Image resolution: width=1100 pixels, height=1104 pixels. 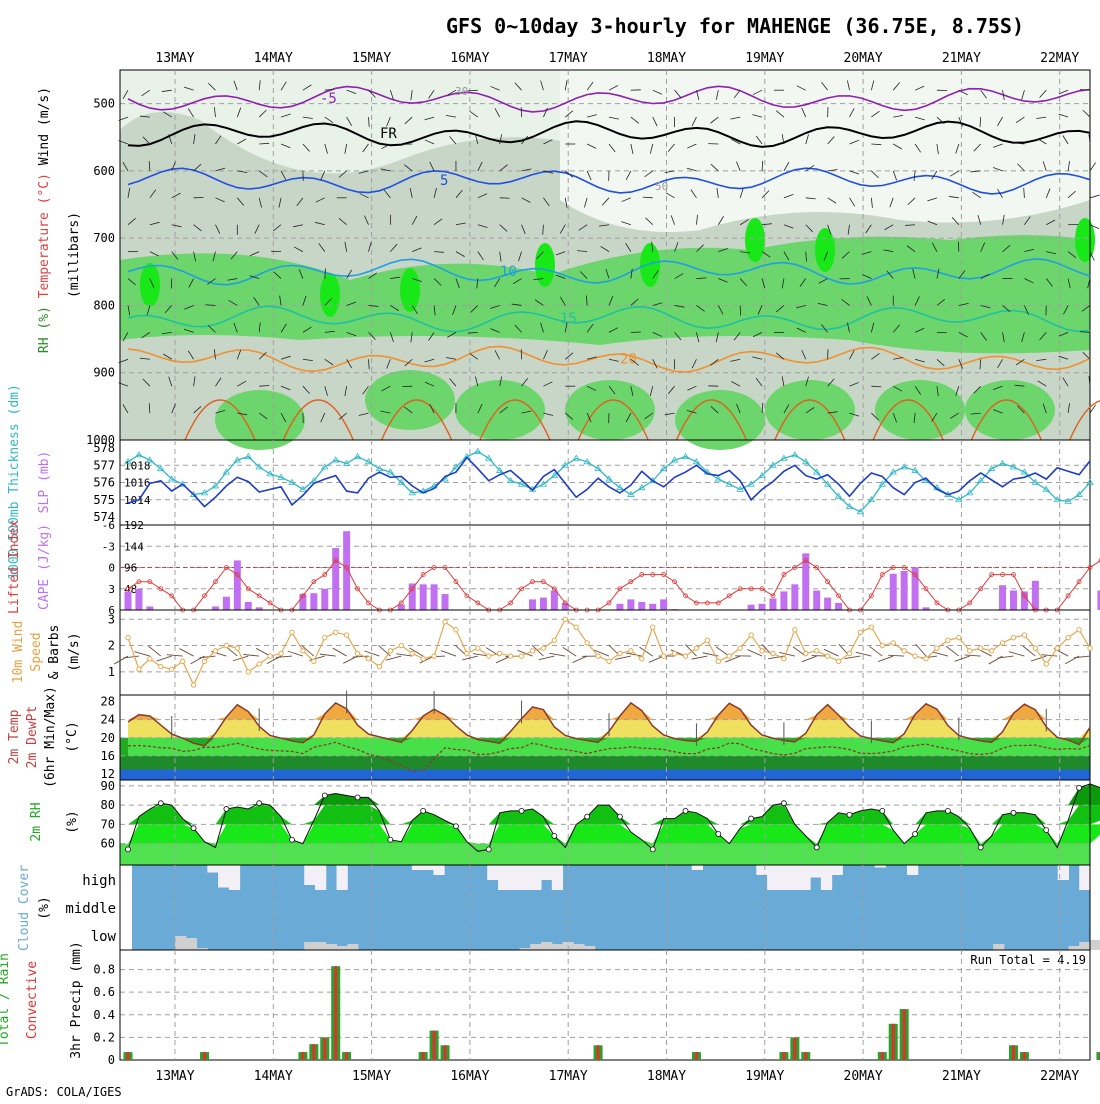 I want to click on temp-band-cold, so click(x=605, y=774).